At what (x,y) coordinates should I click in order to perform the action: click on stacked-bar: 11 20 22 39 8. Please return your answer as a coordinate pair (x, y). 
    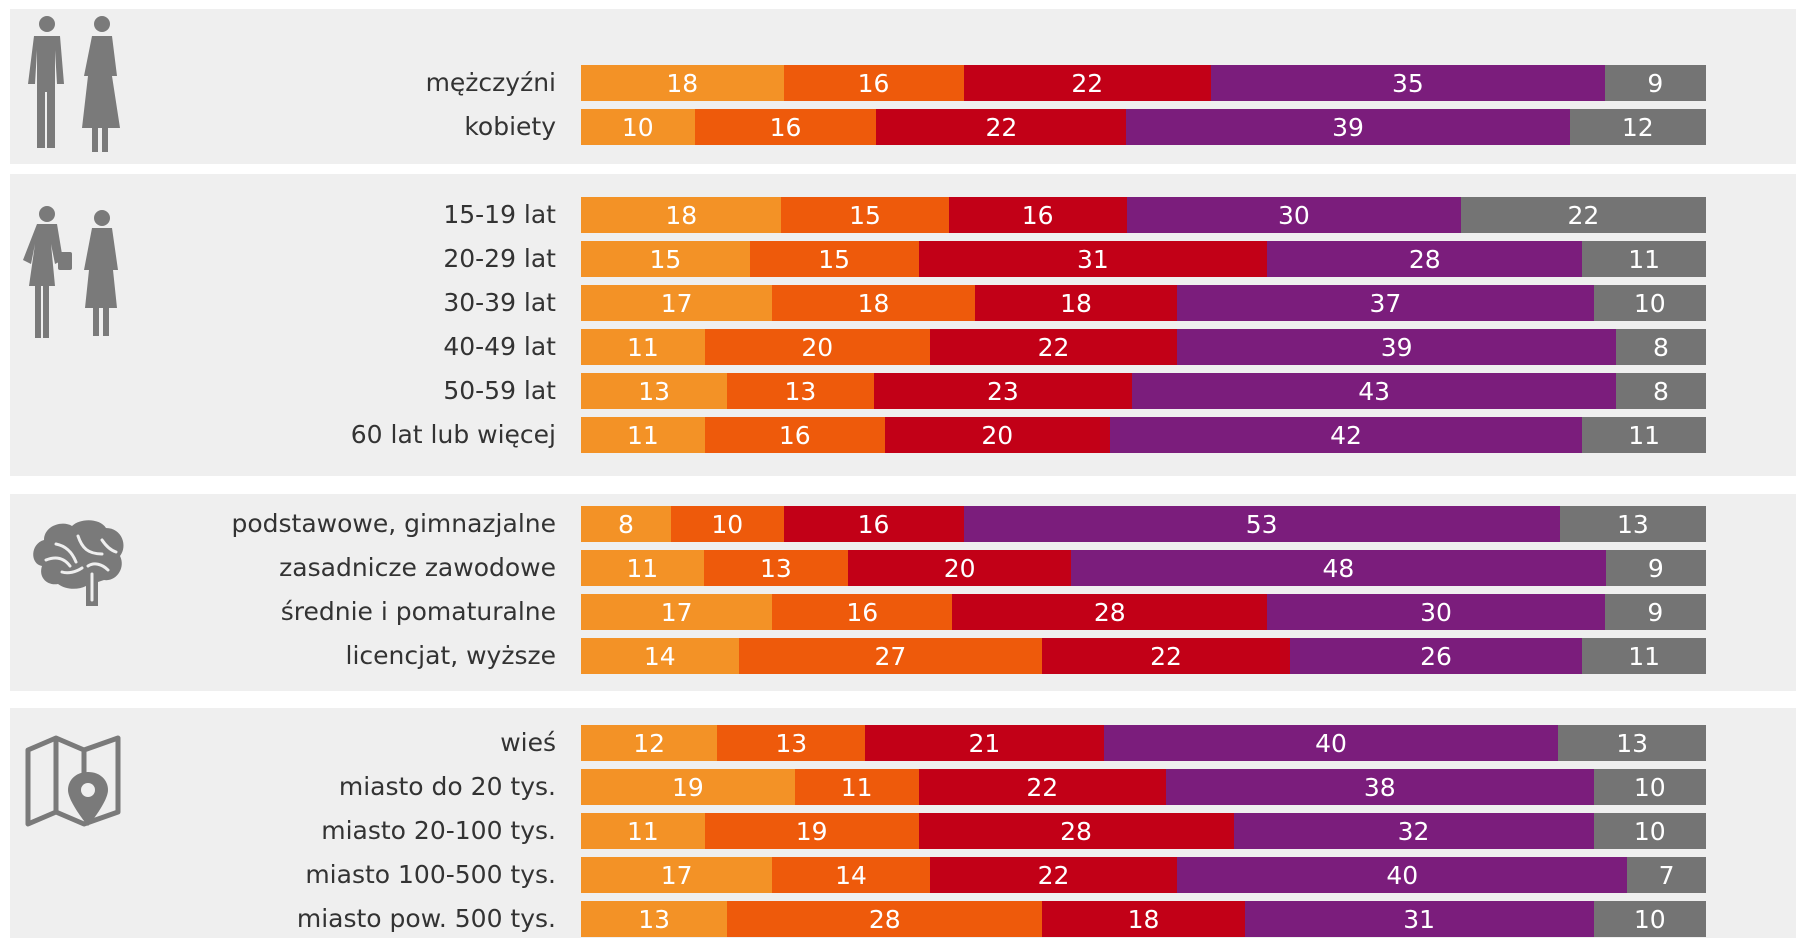
    Looking at the image, I should click on (1143, 347).